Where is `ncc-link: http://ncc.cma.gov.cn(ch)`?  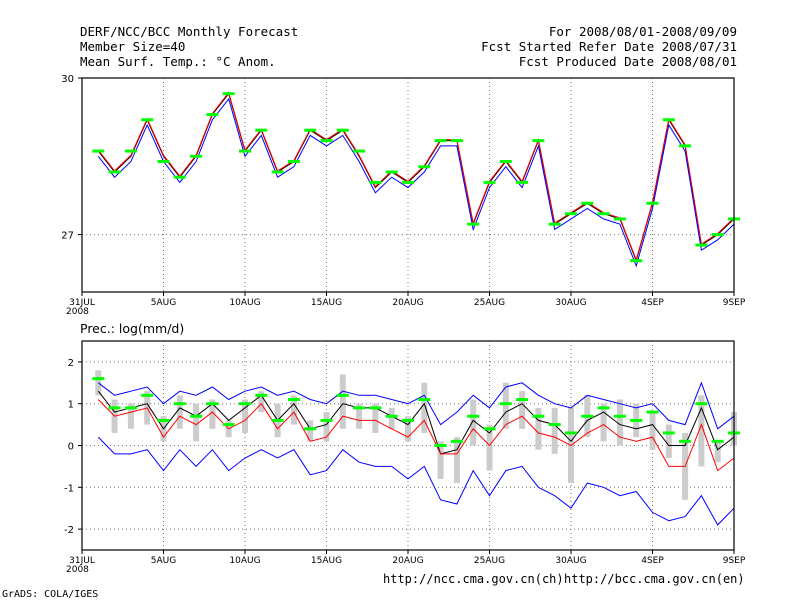 ncc-link: http://ncc.cma.gov.cn(ch) is located at coordinates (473, 579).